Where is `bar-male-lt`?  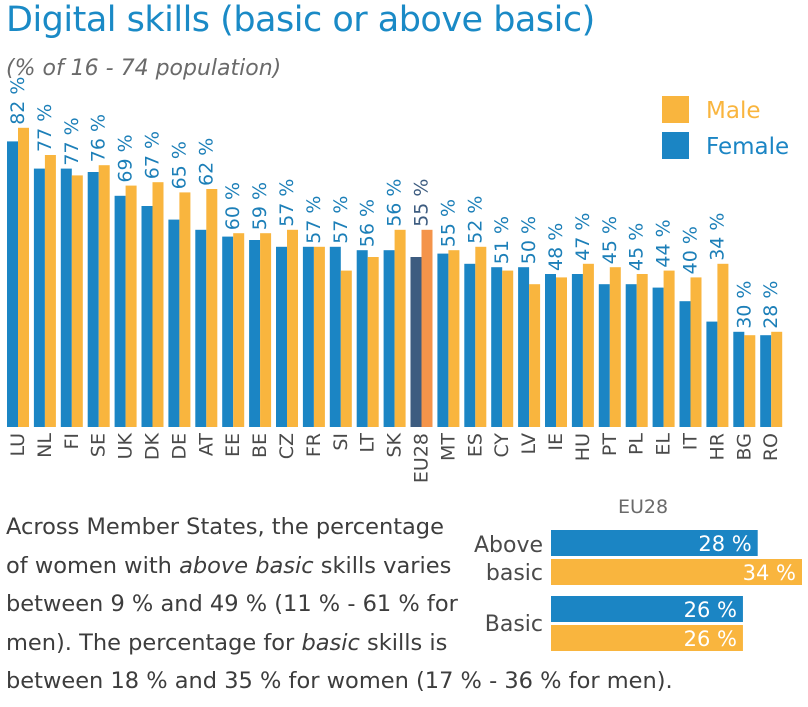 bar-male-lt is located at coordinates (373, 342).